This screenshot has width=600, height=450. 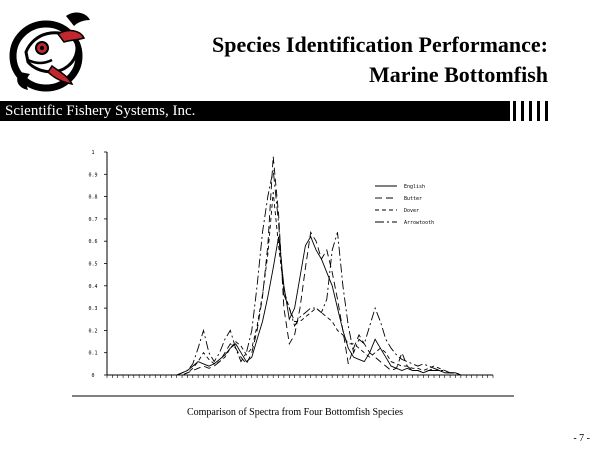 What do you see at coordinates (92, 220) in the screenshot?
I see `y-tick-label: 0.7` at bounding box center [92, 220].